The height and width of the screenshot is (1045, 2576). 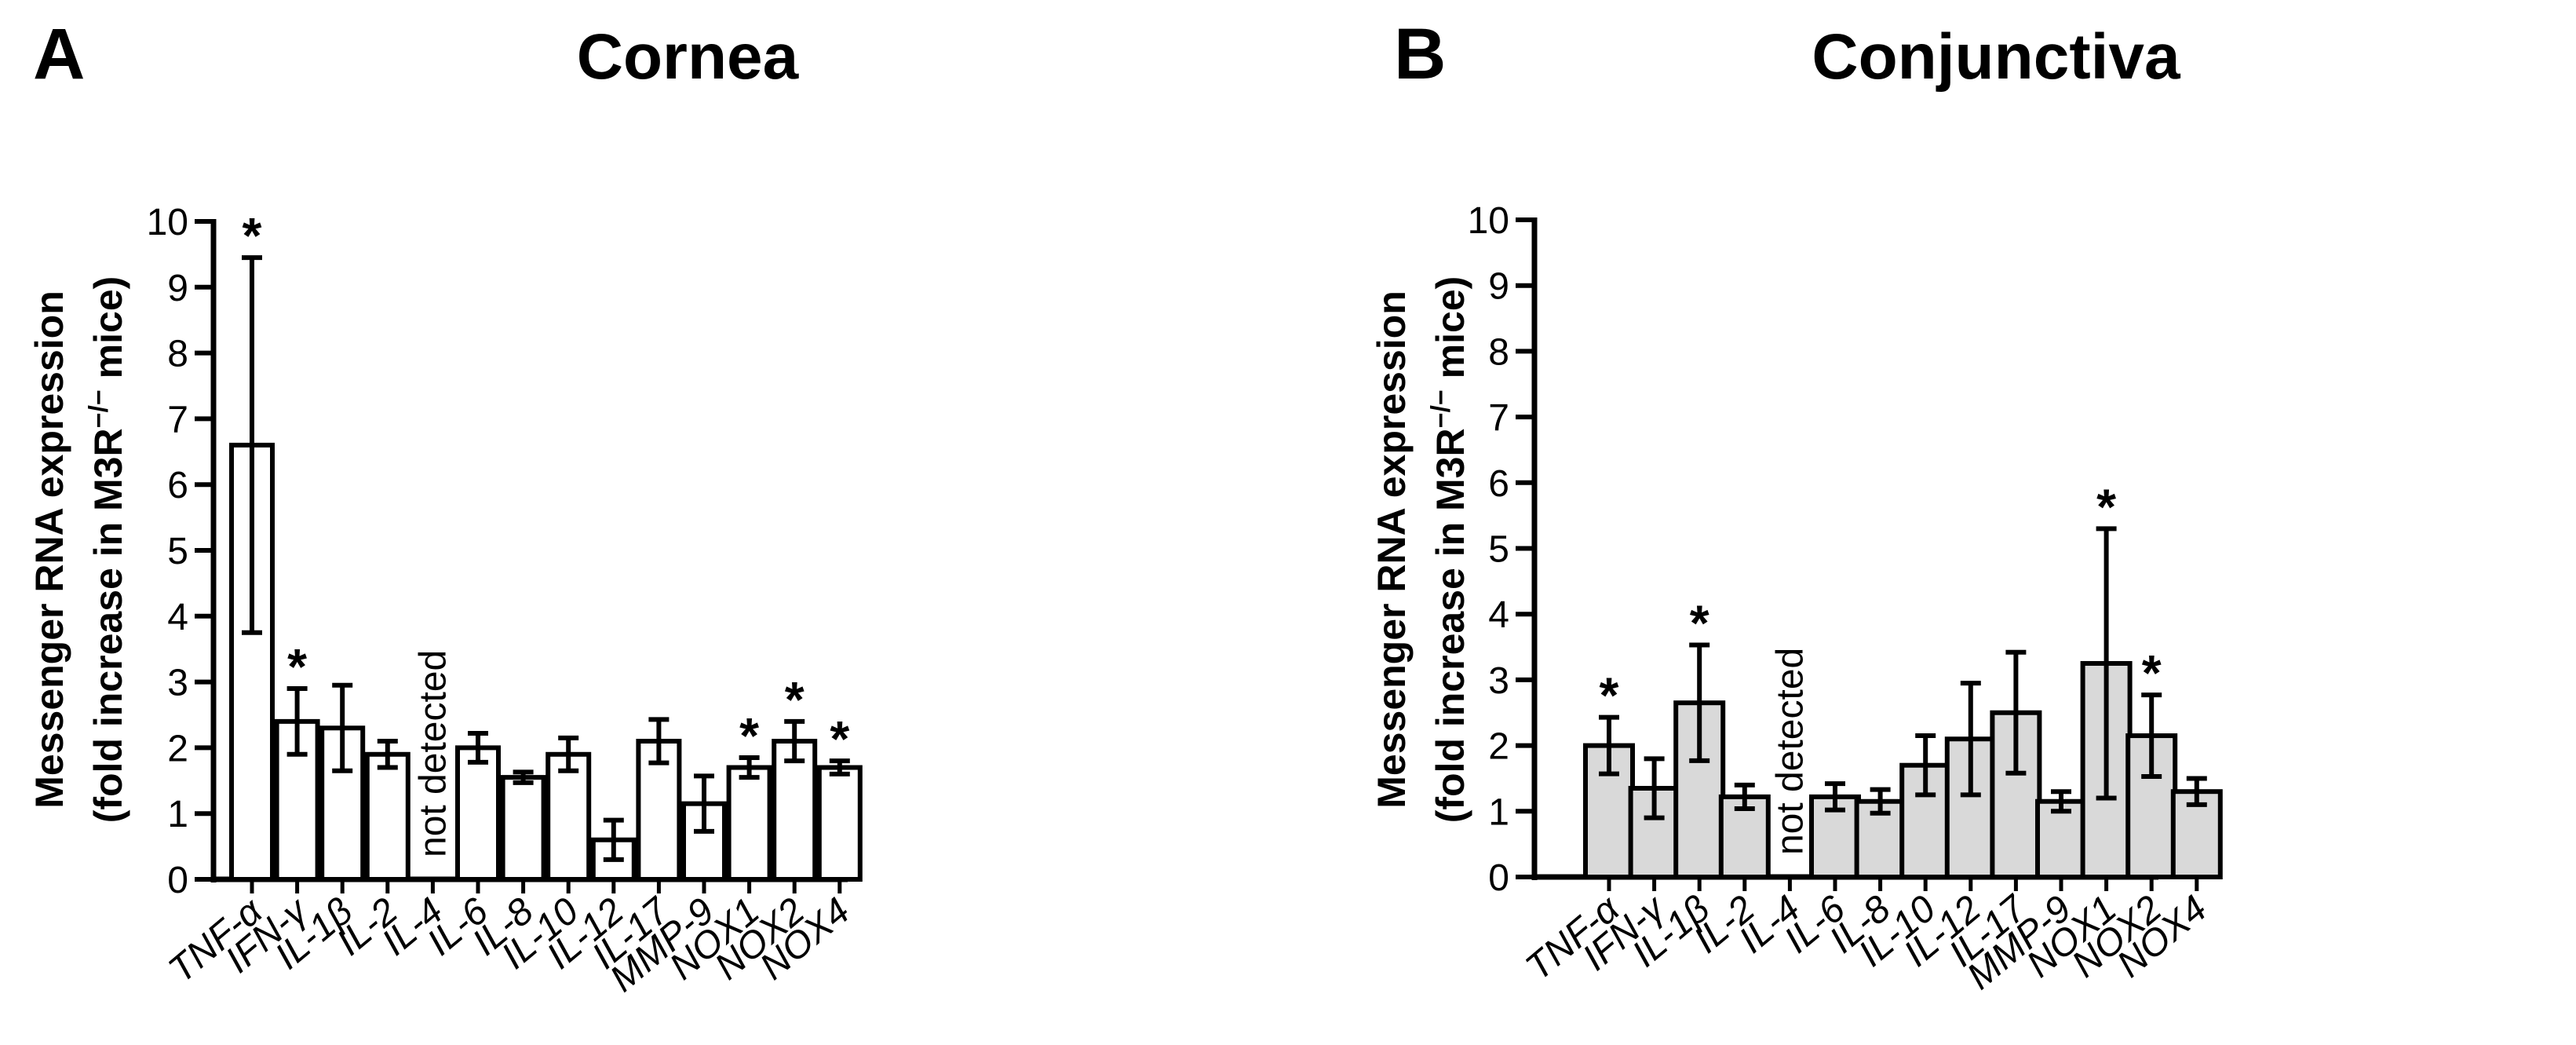 I want to click on y-tick-label-a-2: 2, so click(x=177, y=748).